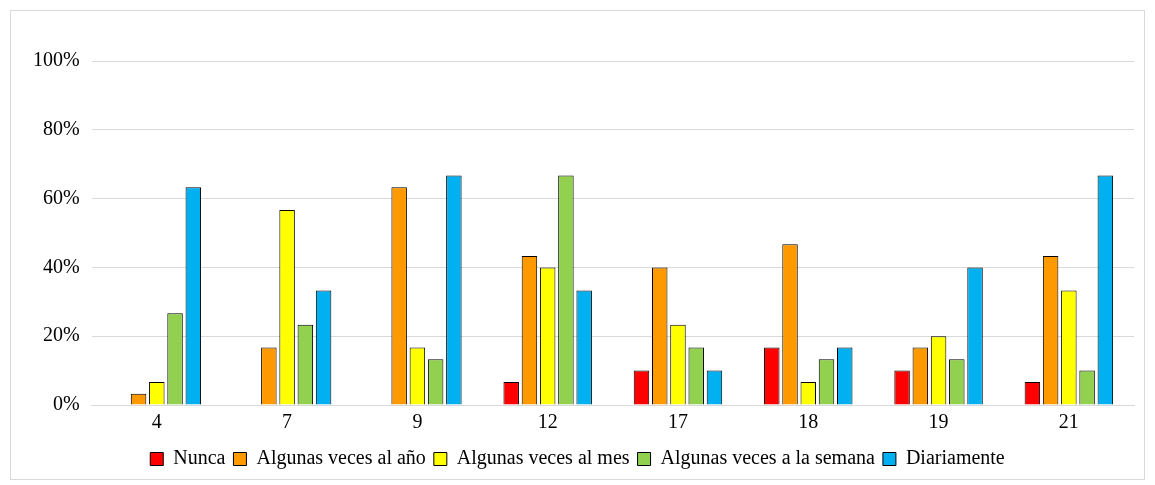 This screenshot has height=485, width=1155. Describe the element at coordinates (287, 421) in the screenshot. I see `x-tick-label: 7` at that location.